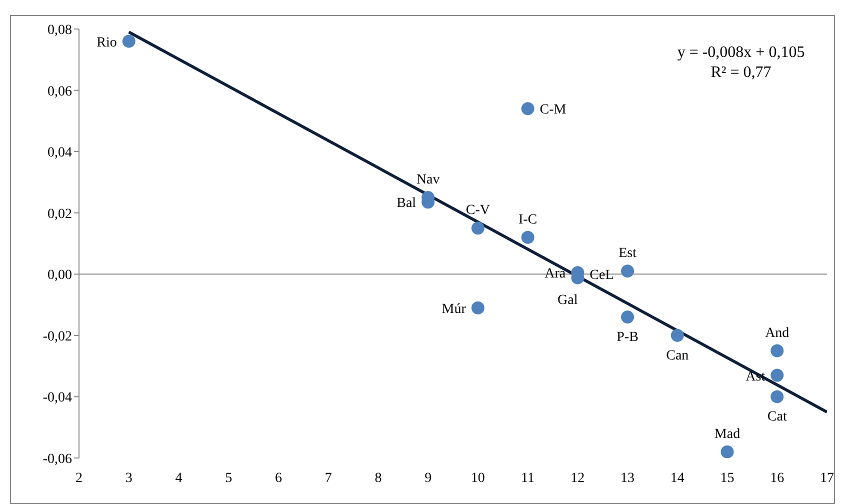 Image resolution: width=844 pixels, height=504 pixels. What do you see at coordinates (677, 478) in the screenshot?
I see `x-tick-label: 14` at bounding box center [677, 478].